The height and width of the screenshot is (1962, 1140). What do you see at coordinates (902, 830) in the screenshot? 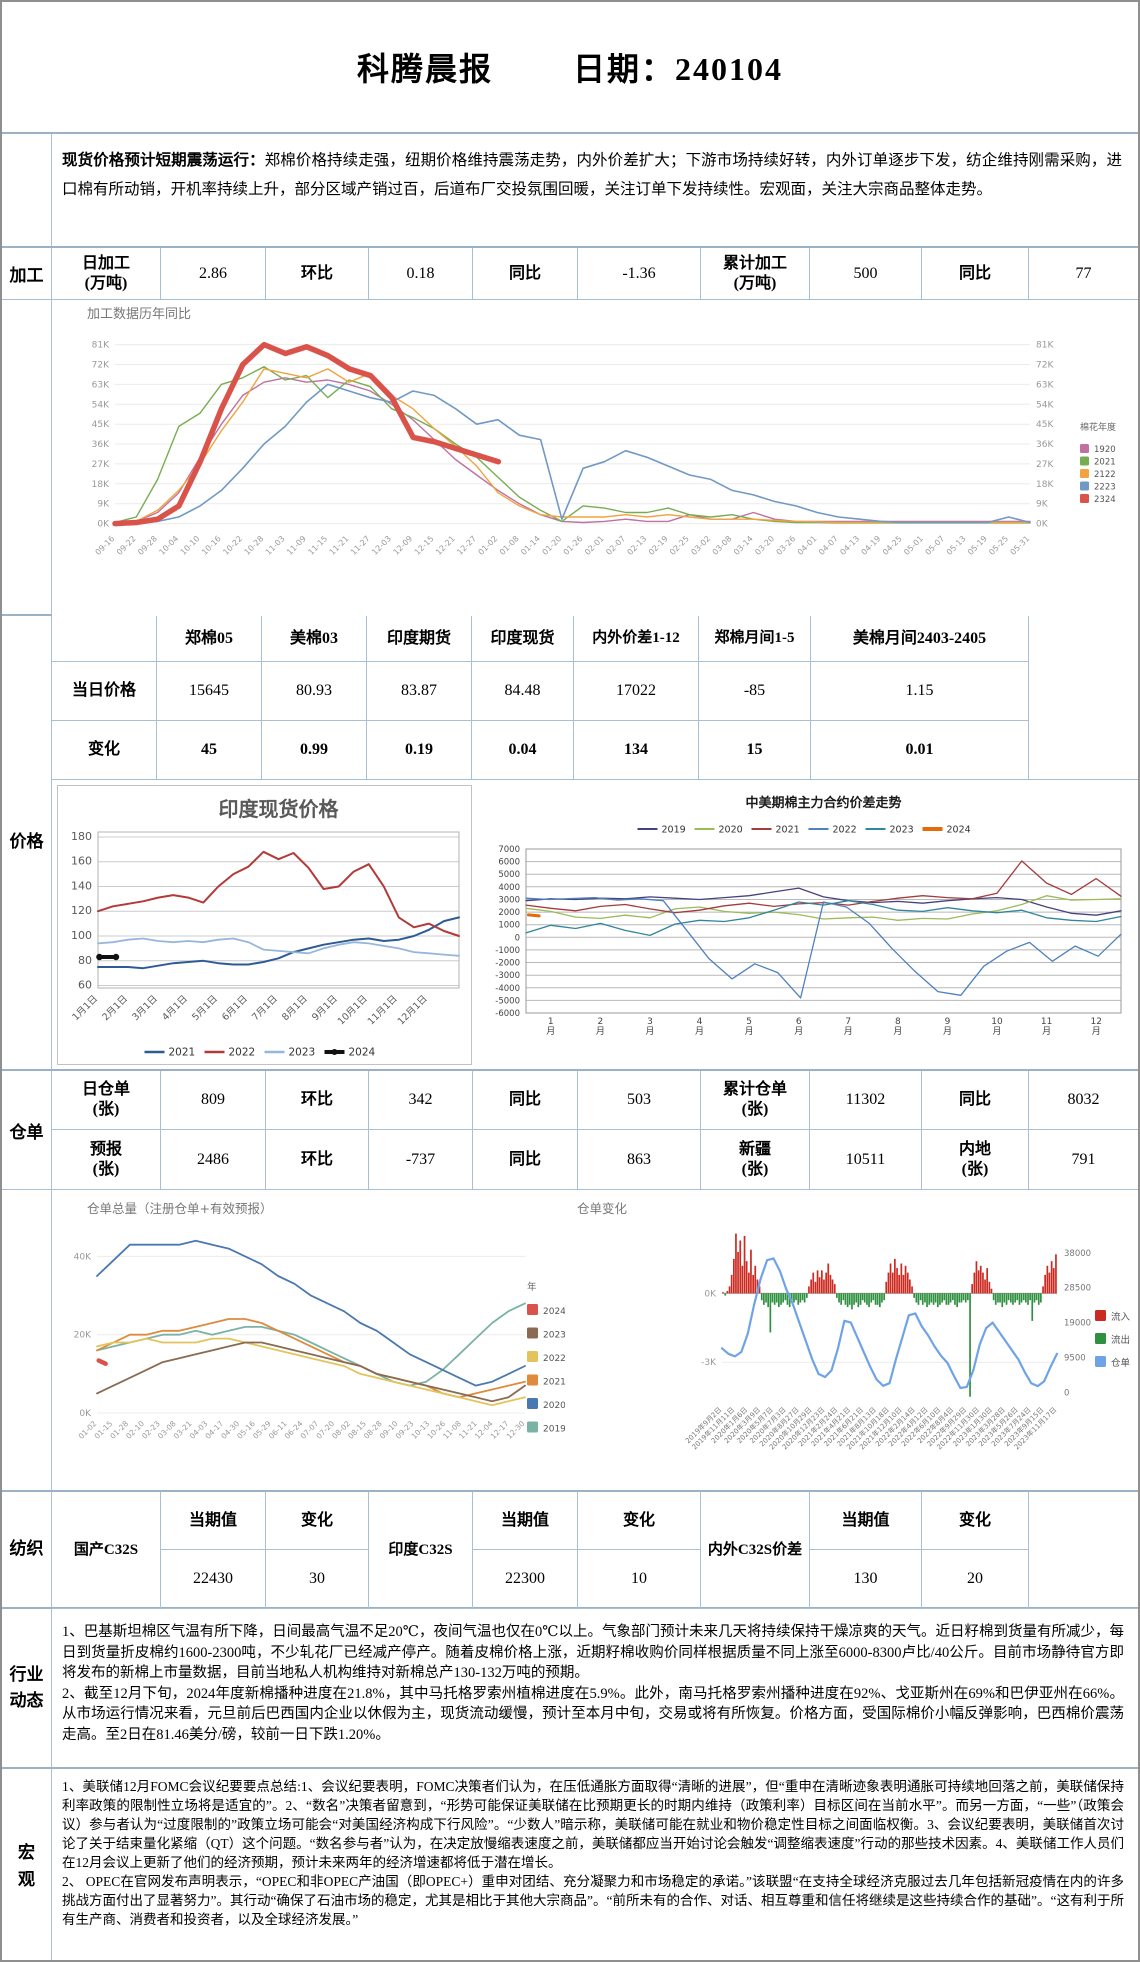
I see `svg-text: 2023` at bounding box center [902, 830].